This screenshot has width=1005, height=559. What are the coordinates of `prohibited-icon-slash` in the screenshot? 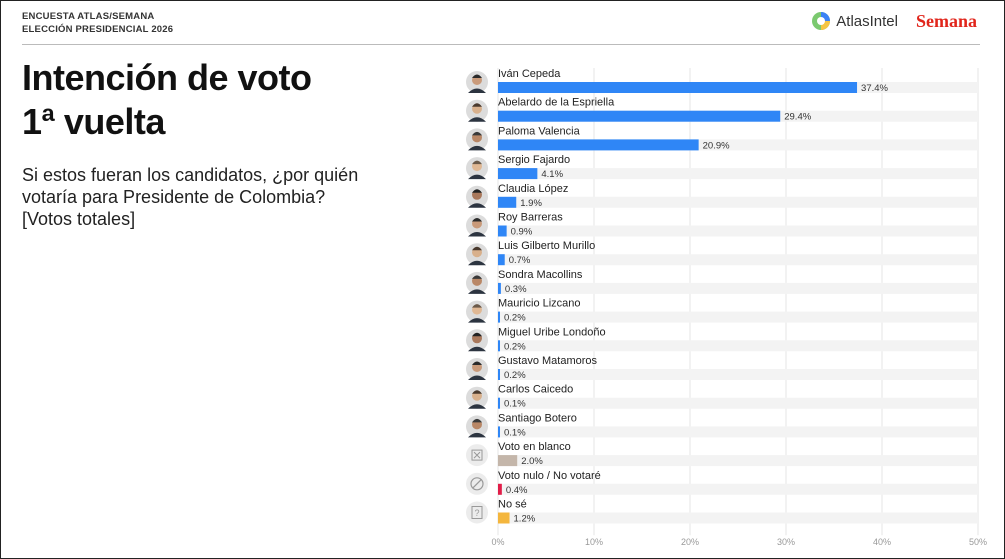 It's located at (477, 484).